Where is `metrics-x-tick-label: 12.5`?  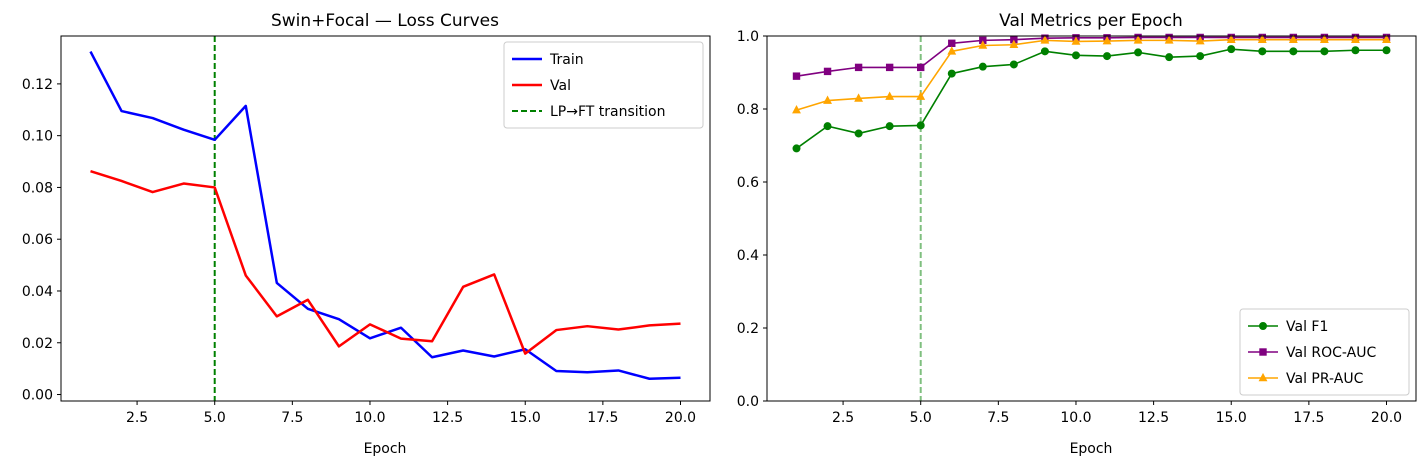 metrics-x-tick-label: 12.5 is located at coordinates (1153, 418).